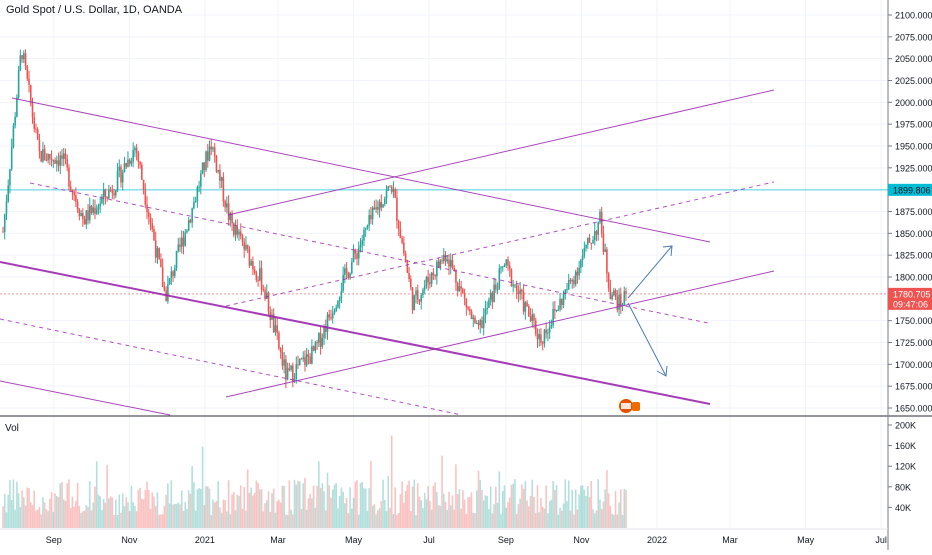 The image size is (932, 555). What do you see at coordinates (913, 387) in the screenshot?
I see `y-tick-label: 1675.000` at bounding box center [913, 387].